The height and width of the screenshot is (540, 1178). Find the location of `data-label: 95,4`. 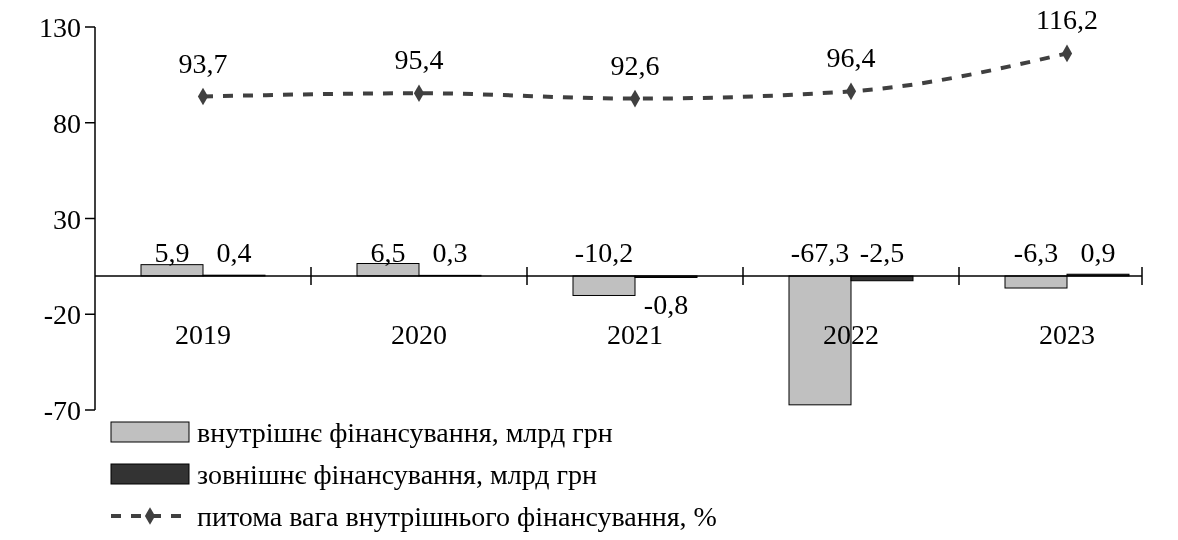

data-label: 95,4 is located at coordinates (419, 60).